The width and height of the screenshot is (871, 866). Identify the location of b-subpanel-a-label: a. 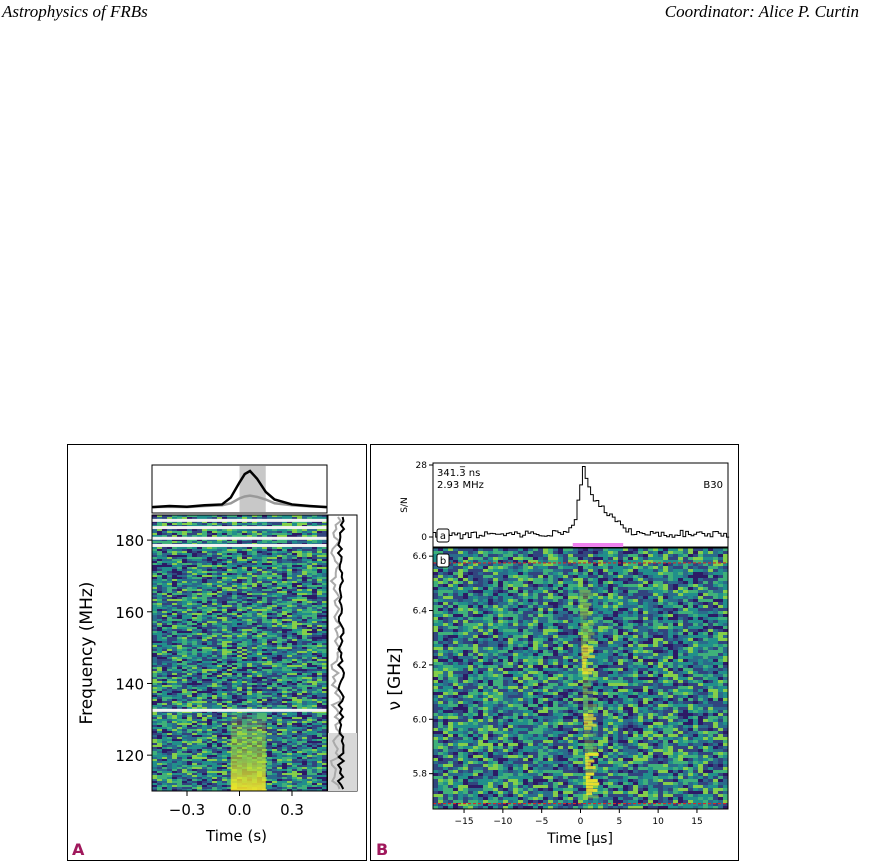
(443, 536).